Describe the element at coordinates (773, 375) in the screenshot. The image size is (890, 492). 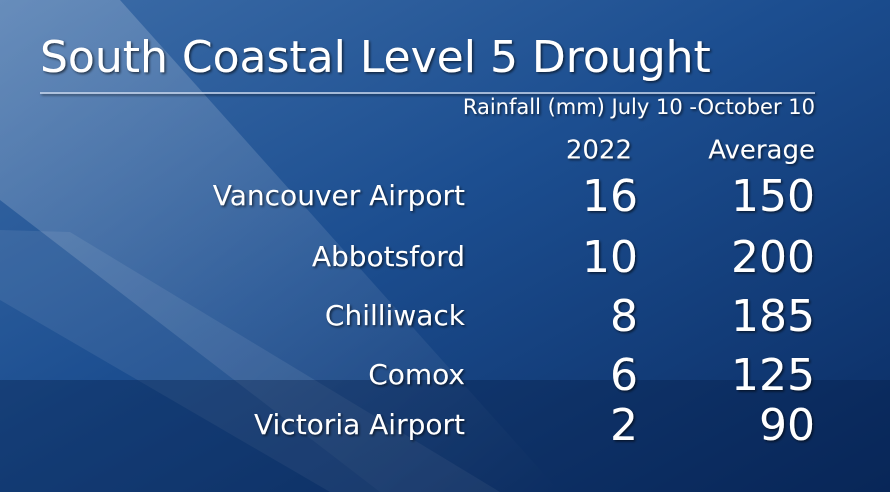
I see `cell-value: 125` at that location.